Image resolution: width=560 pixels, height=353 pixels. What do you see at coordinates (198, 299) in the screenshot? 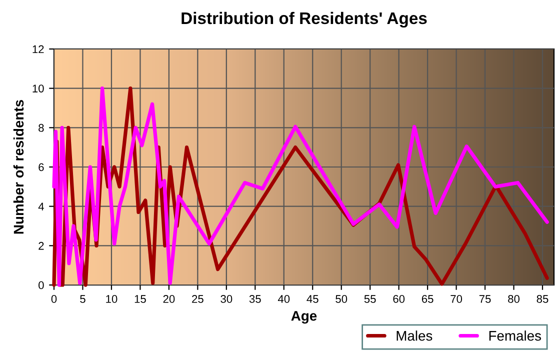
I see `x-tick-label: 25` at bounding box center [198, 299].